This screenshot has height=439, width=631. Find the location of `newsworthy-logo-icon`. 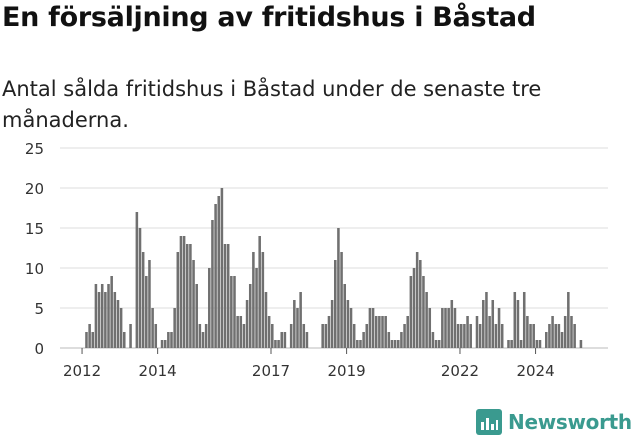

newsworthy-logo-icon is located at coordinates (489, 422).